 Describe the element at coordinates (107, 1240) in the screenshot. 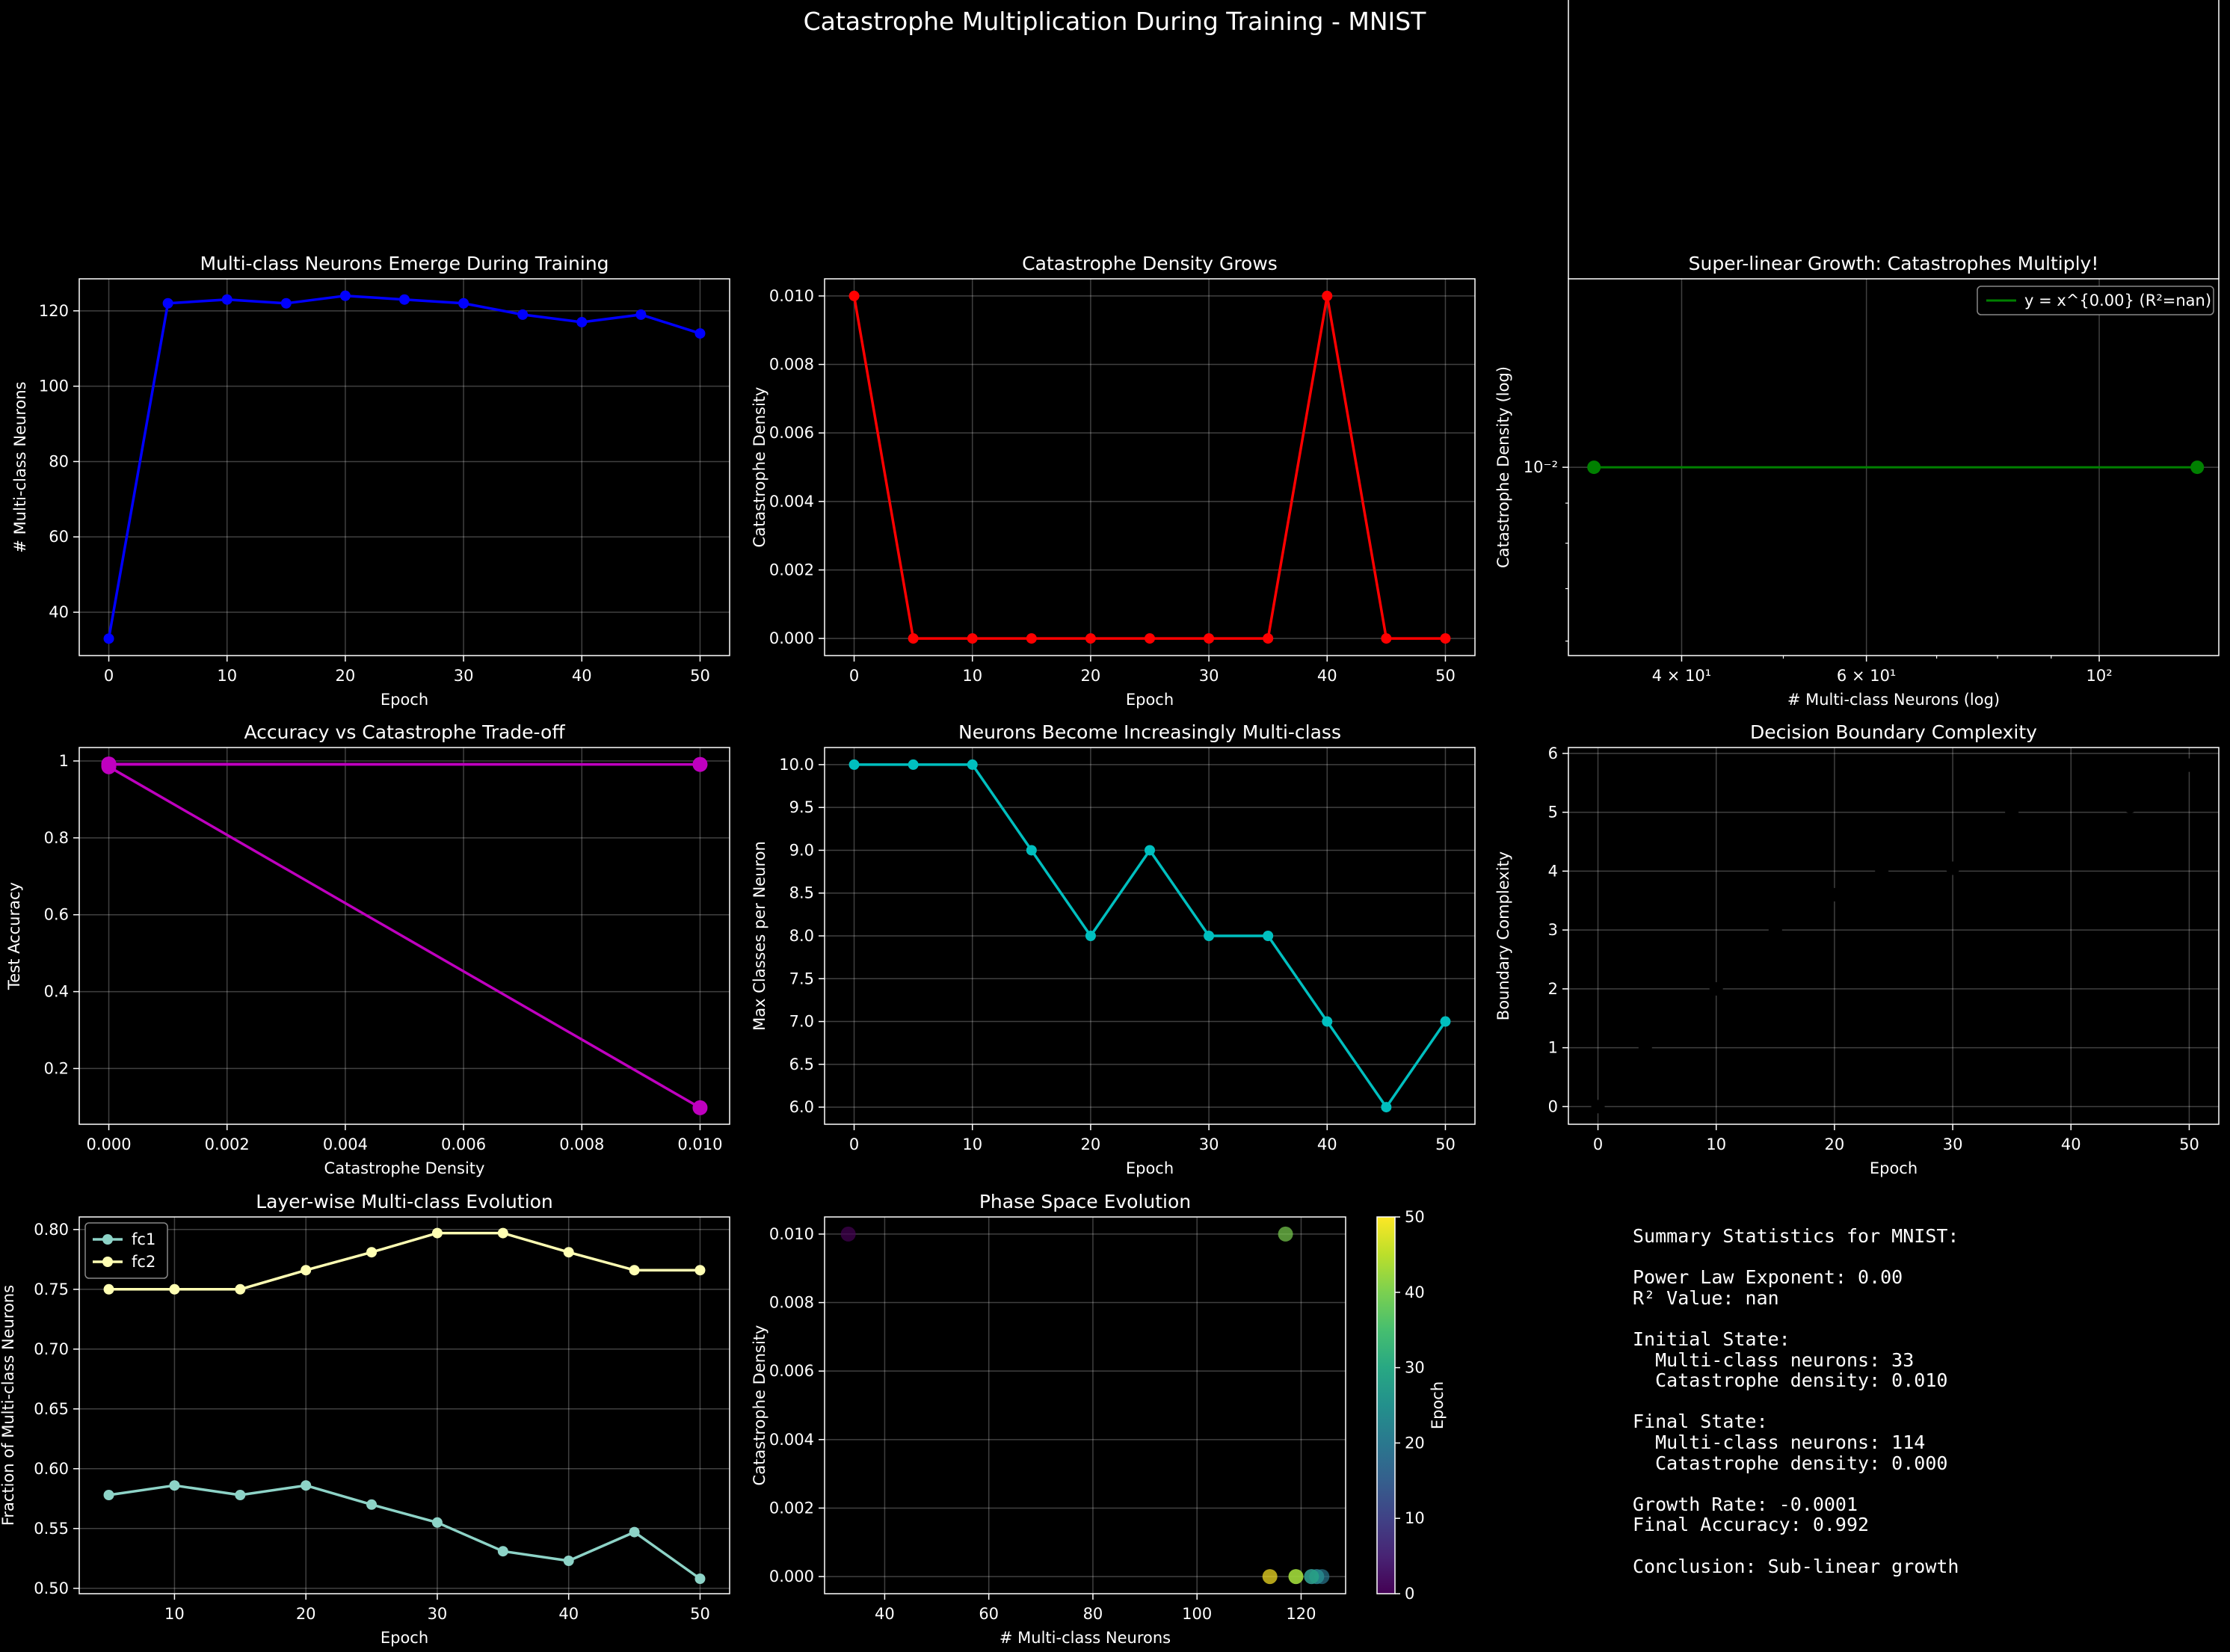

I see `legend-marker` at that location.